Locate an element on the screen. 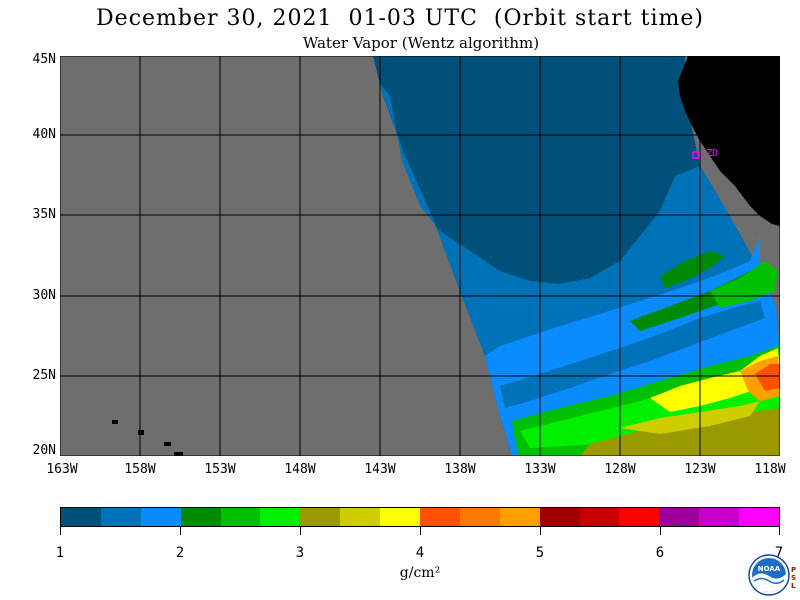  swath-yellow is located at coordinates (715, 380).